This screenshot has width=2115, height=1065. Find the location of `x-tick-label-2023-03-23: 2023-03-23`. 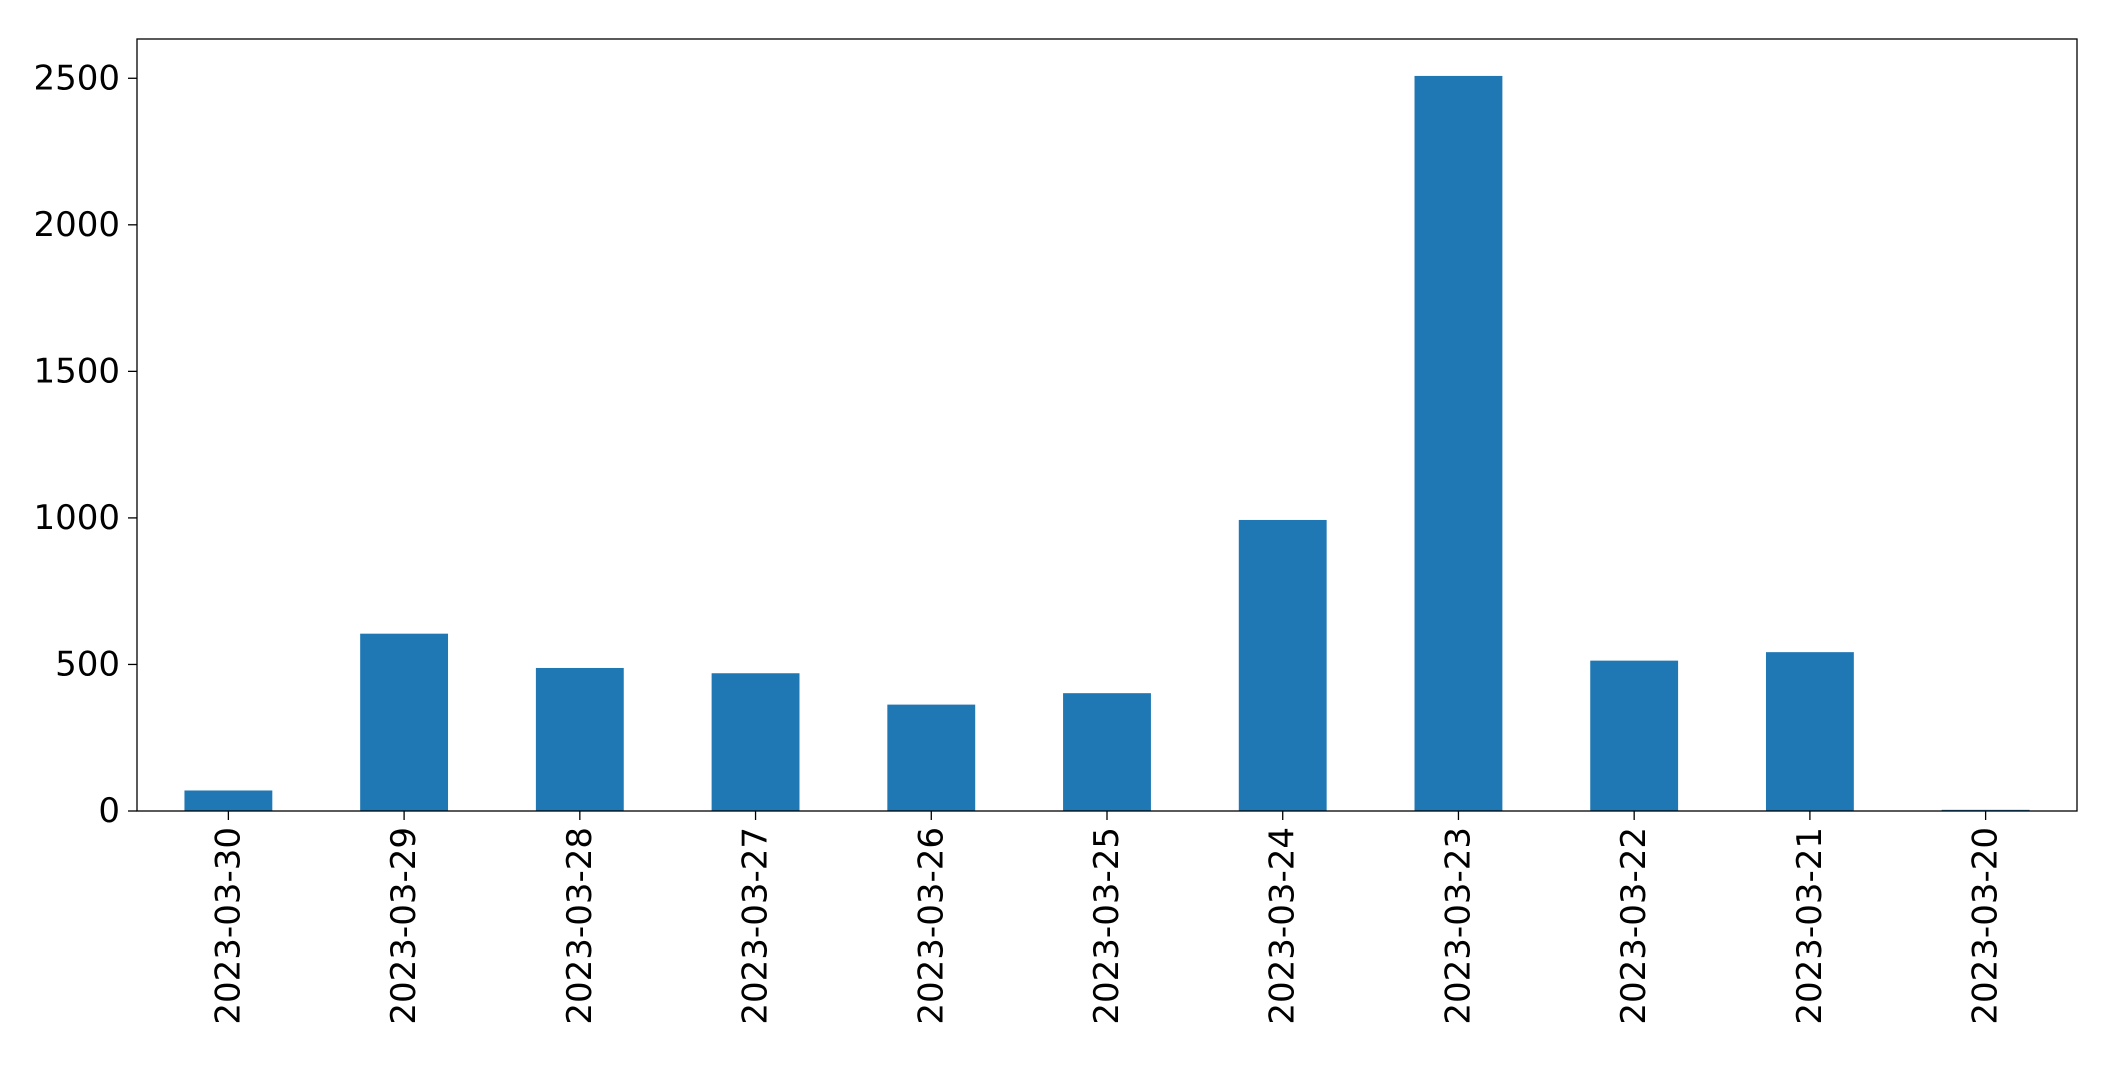

x-tick-label-2023-03-23: 2023-03-23 is located at coordinates (1458, 926).